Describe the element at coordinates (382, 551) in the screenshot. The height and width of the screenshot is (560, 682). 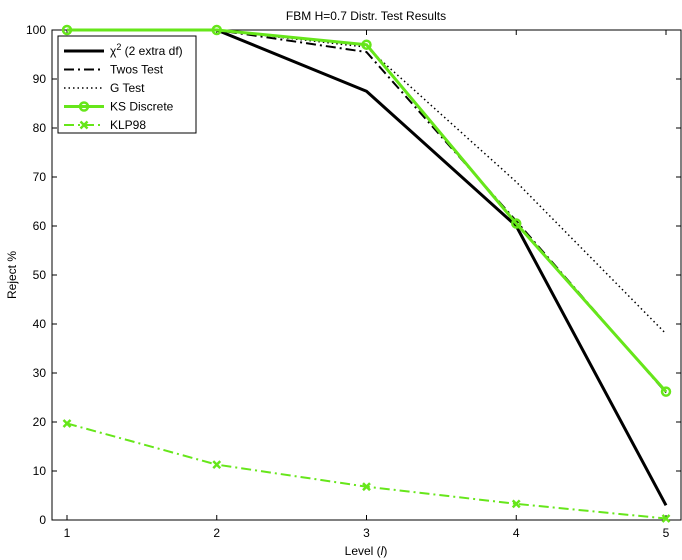
I see `x-axis-label-var: l` at that location.